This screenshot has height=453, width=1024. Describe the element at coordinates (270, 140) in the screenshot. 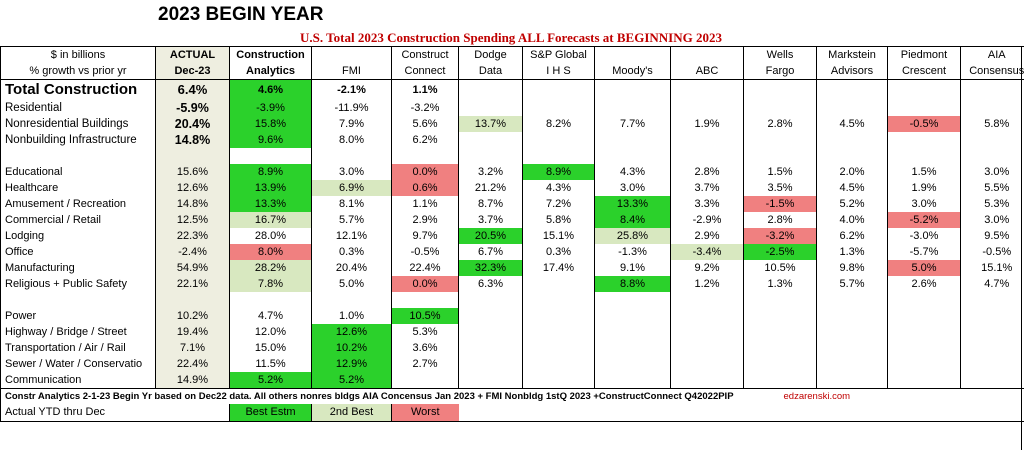

I see `forecast-cell: 9.6%` at that location.